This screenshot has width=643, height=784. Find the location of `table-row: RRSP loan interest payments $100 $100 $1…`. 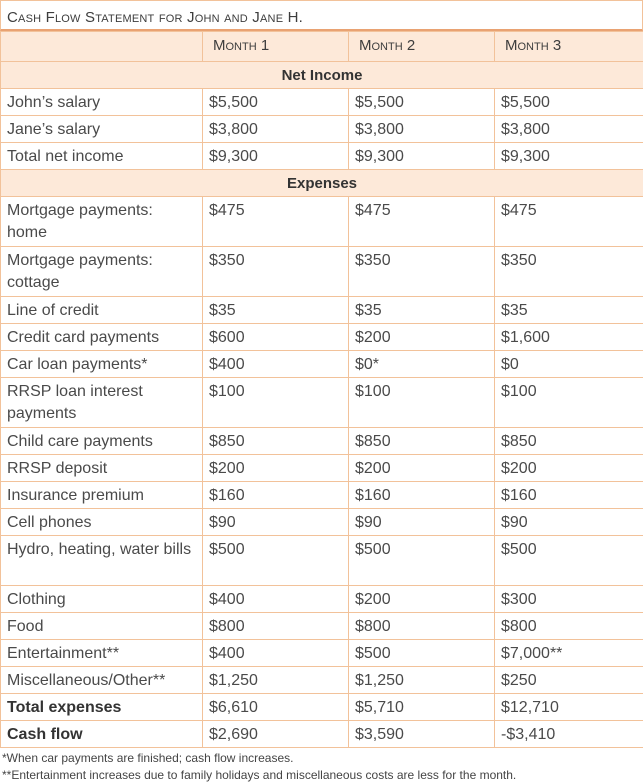

table-row: RRSP loan interest payments $100 $100 $1… is located at coordinates (322, 403).